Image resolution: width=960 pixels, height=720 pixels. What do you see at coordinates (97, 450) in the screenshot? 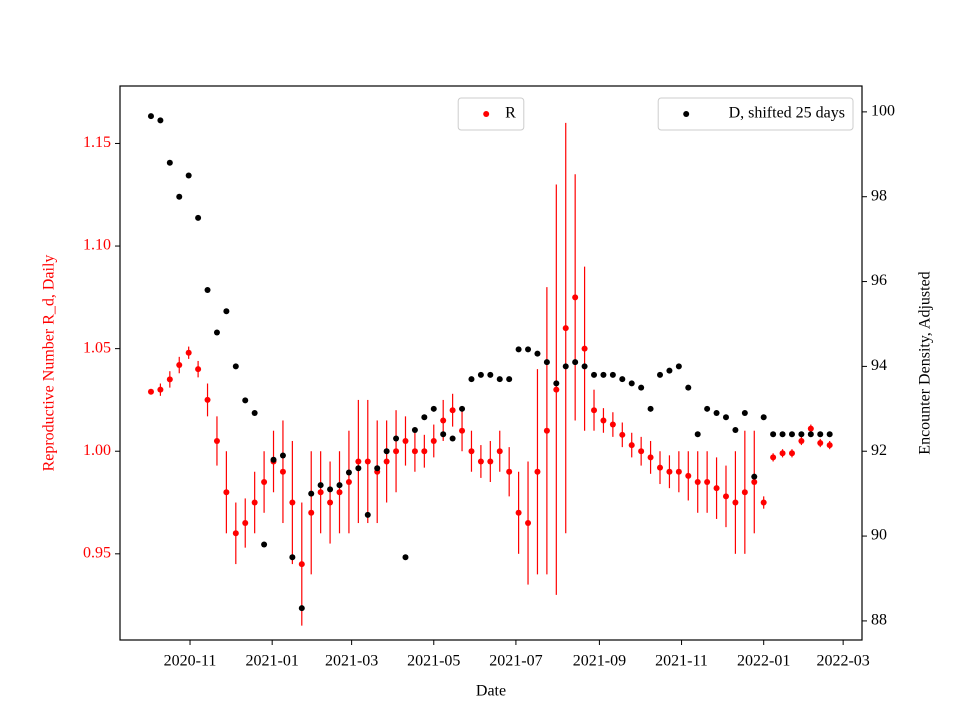
I see `y-tick-label: 1.00` at bounding box center [97, 450].